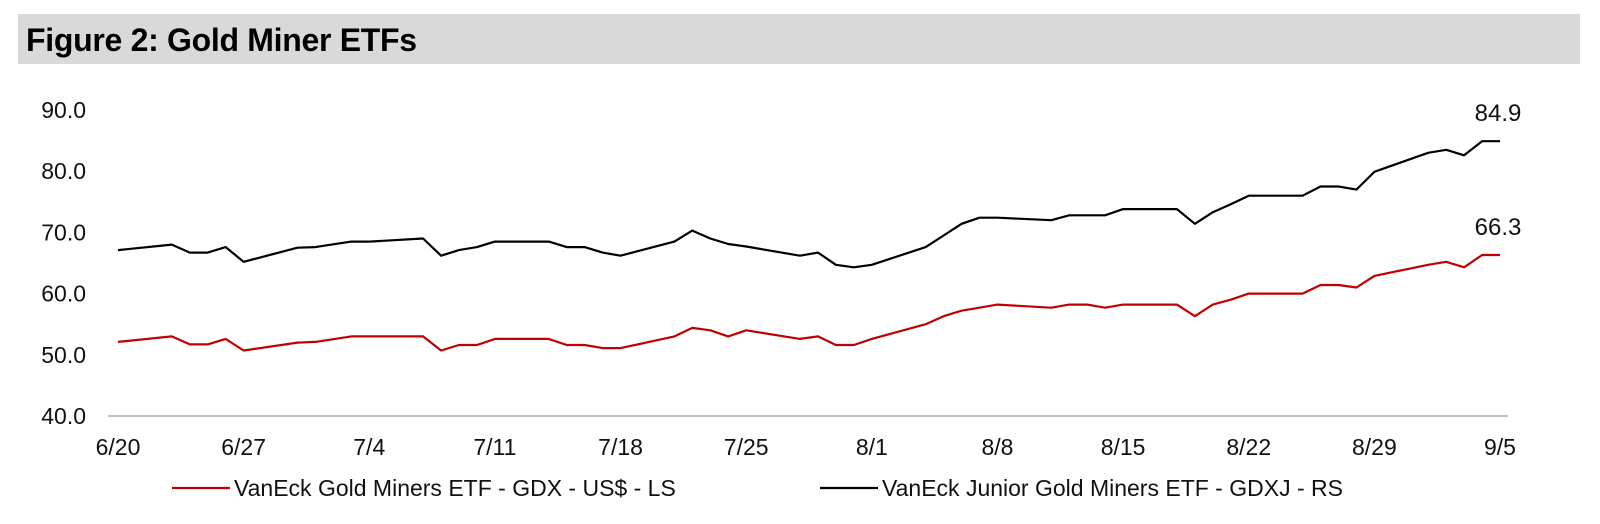  What do you see at coordinates (997, 447) in the screenshot?
I see `x-tick-label: 8/8` at bounding box center [997, 447].